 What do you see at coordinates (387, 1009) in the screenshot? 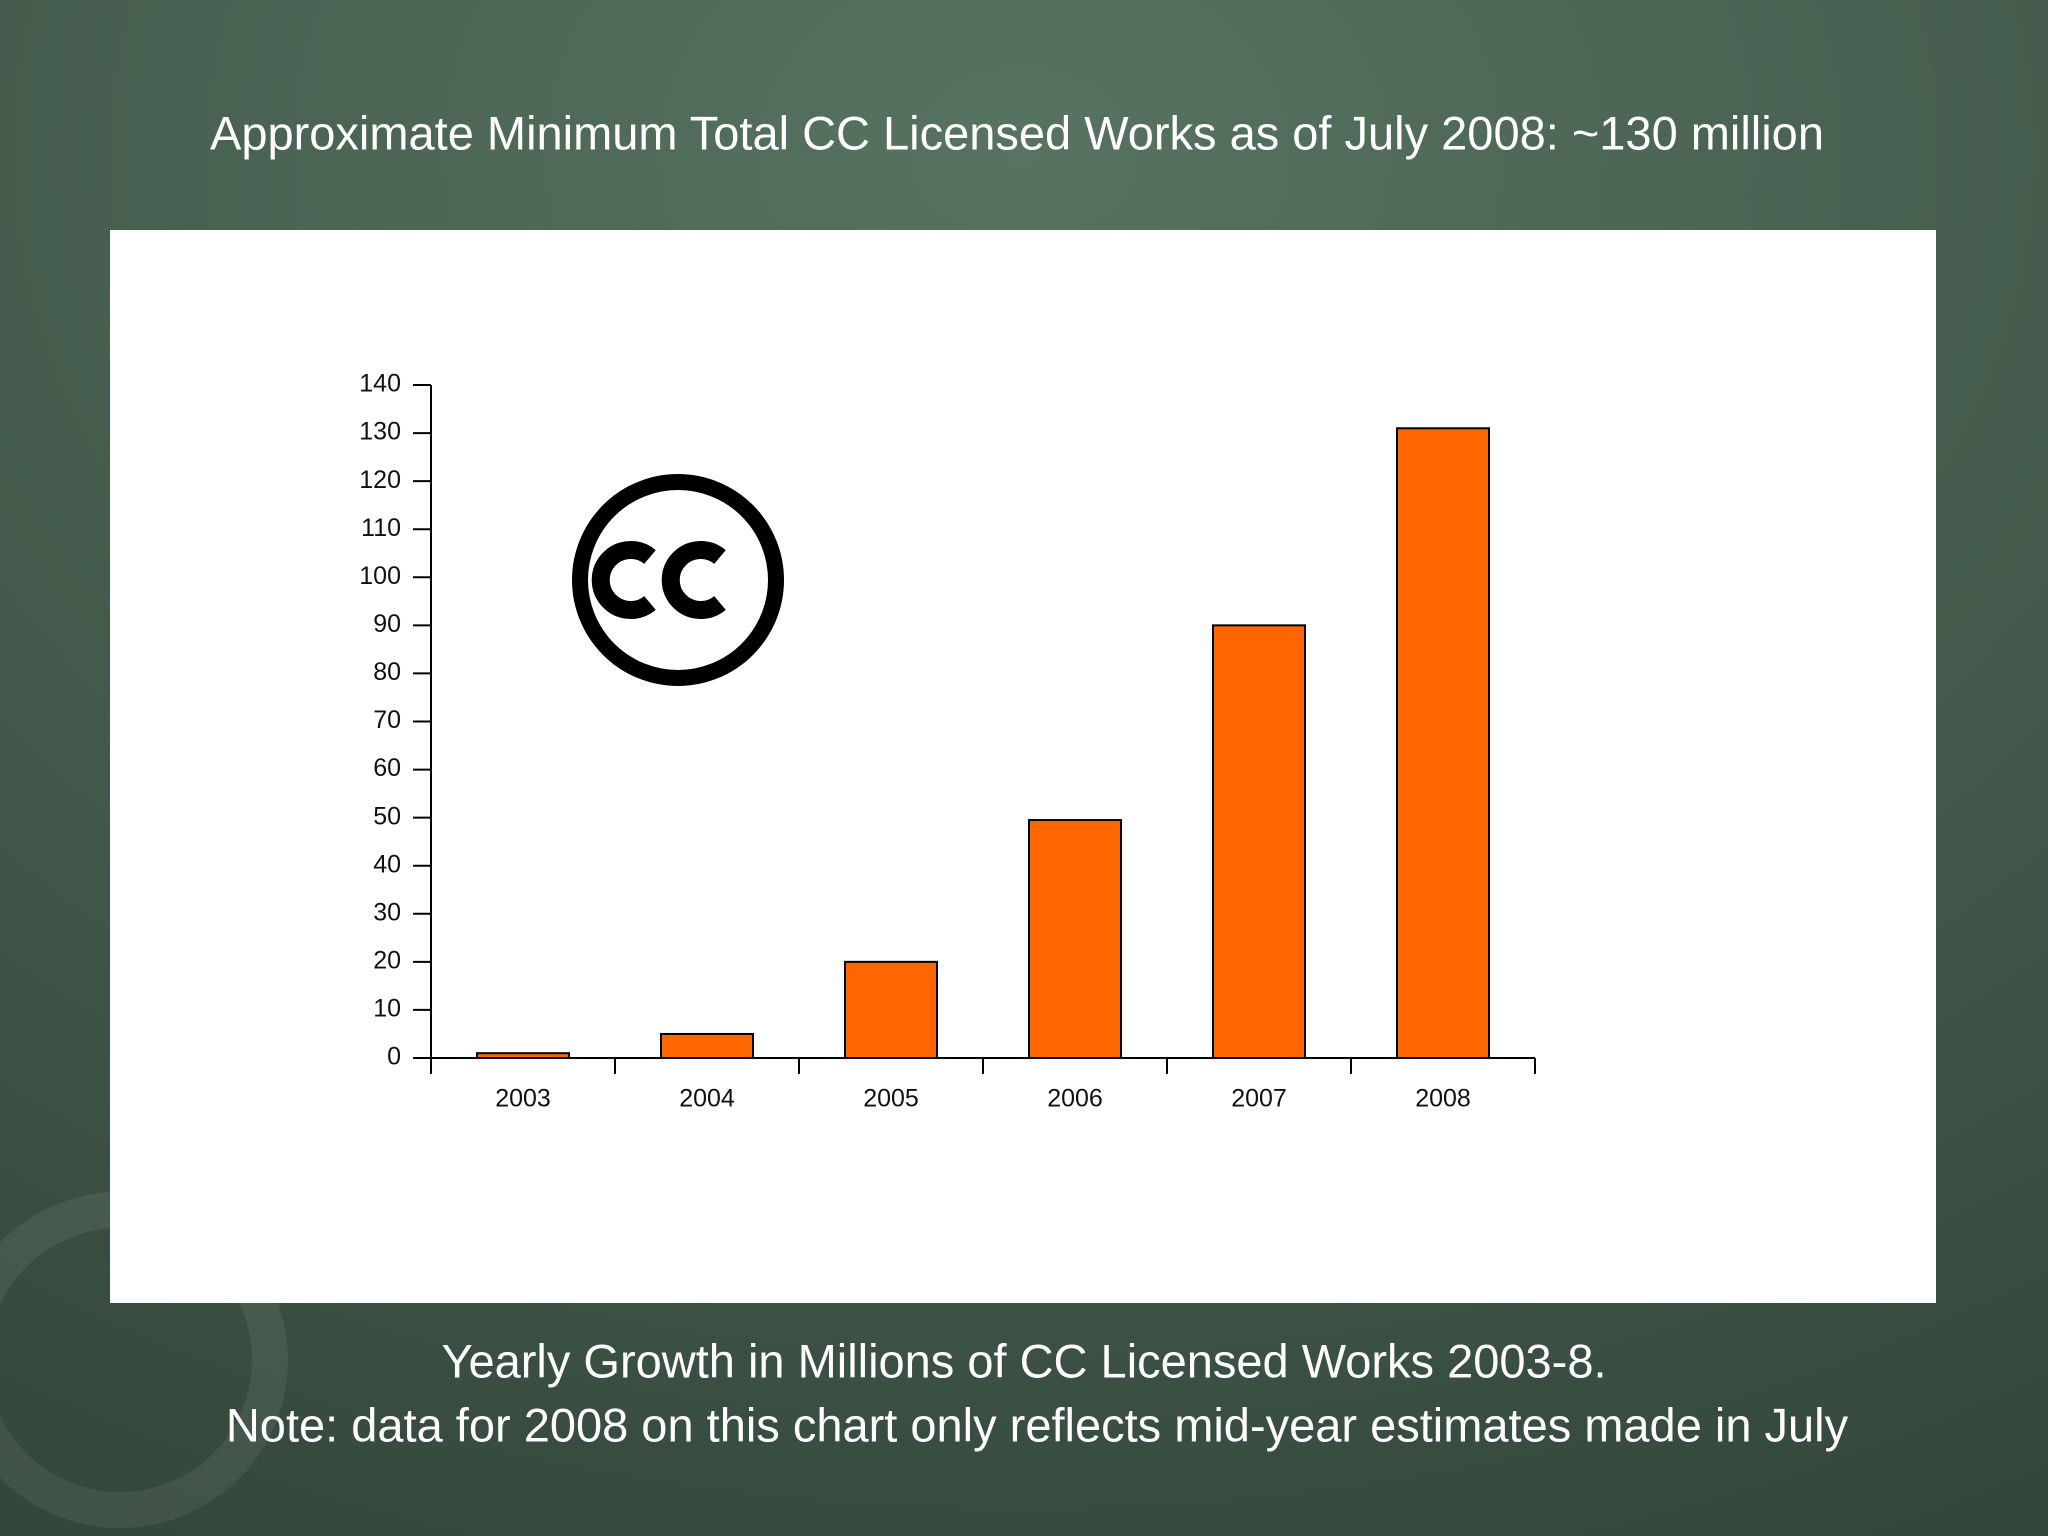
I see `y-tick-label: 10` at bounding box center [387, 1009].